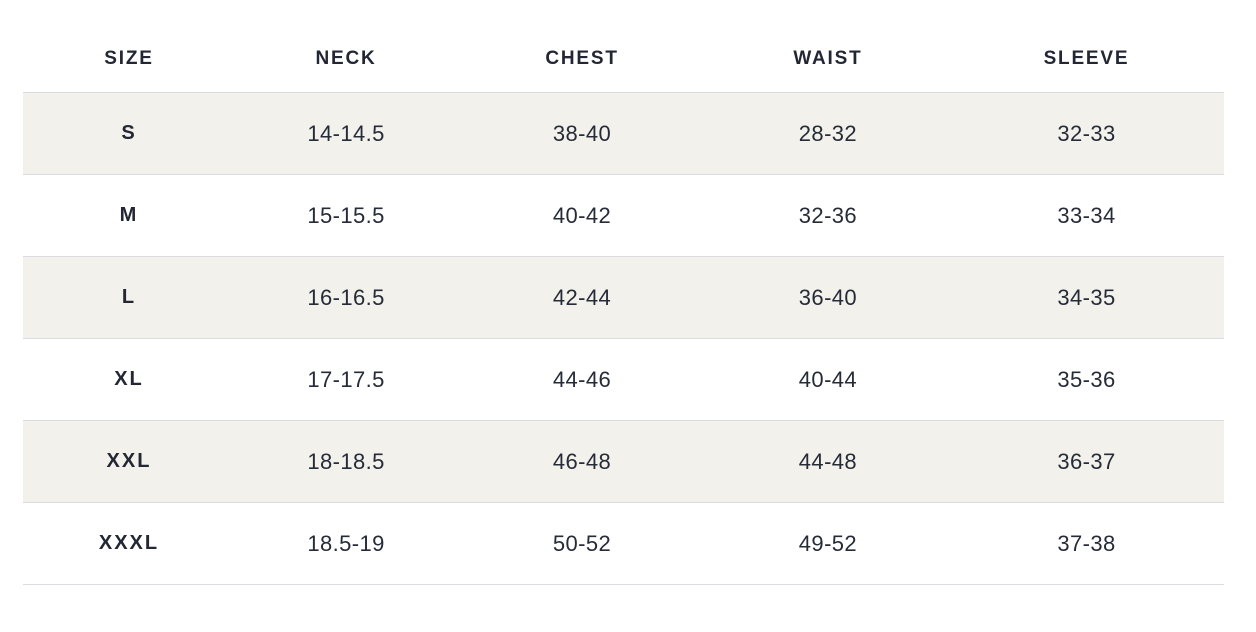 This screenshot has height=632, width=1256. I want to click on column-header-sleeve: SLEEVE, so click(1086, 58).